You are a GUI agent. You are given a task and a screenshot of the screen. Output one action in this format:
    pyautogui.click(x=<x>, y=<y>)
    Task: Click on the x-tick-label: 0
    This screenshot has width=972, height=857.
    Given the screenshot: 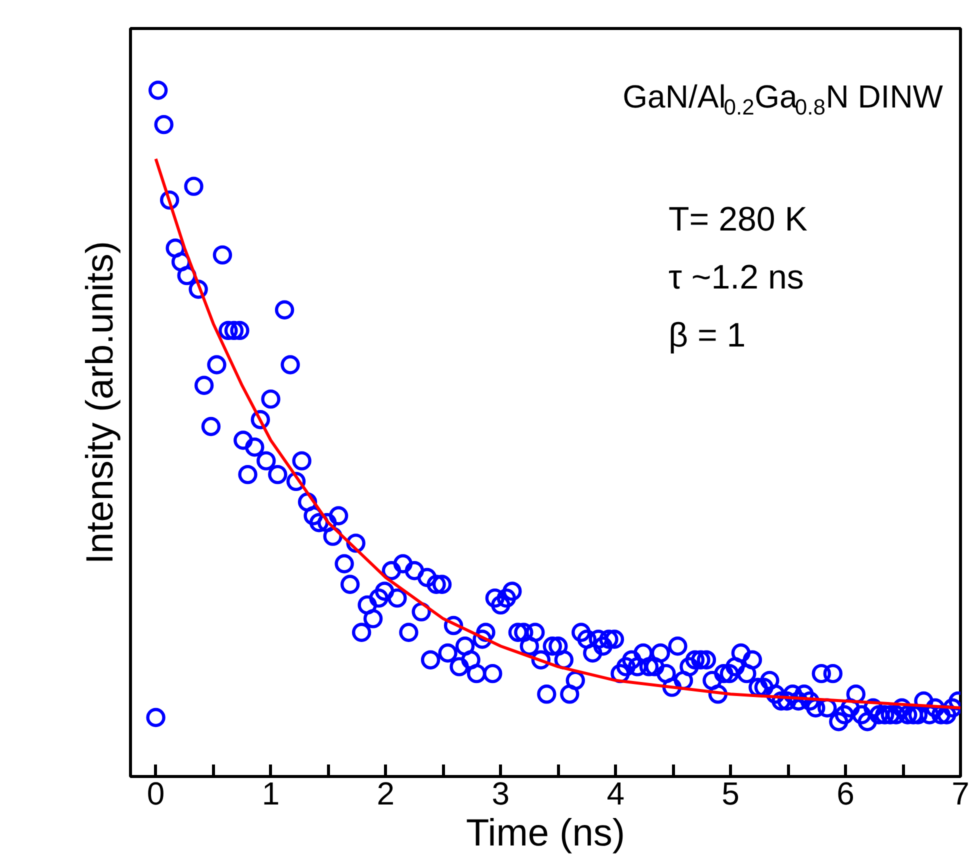 What is the action you would take?
    pyautogui.click(x=155, y=794)
    